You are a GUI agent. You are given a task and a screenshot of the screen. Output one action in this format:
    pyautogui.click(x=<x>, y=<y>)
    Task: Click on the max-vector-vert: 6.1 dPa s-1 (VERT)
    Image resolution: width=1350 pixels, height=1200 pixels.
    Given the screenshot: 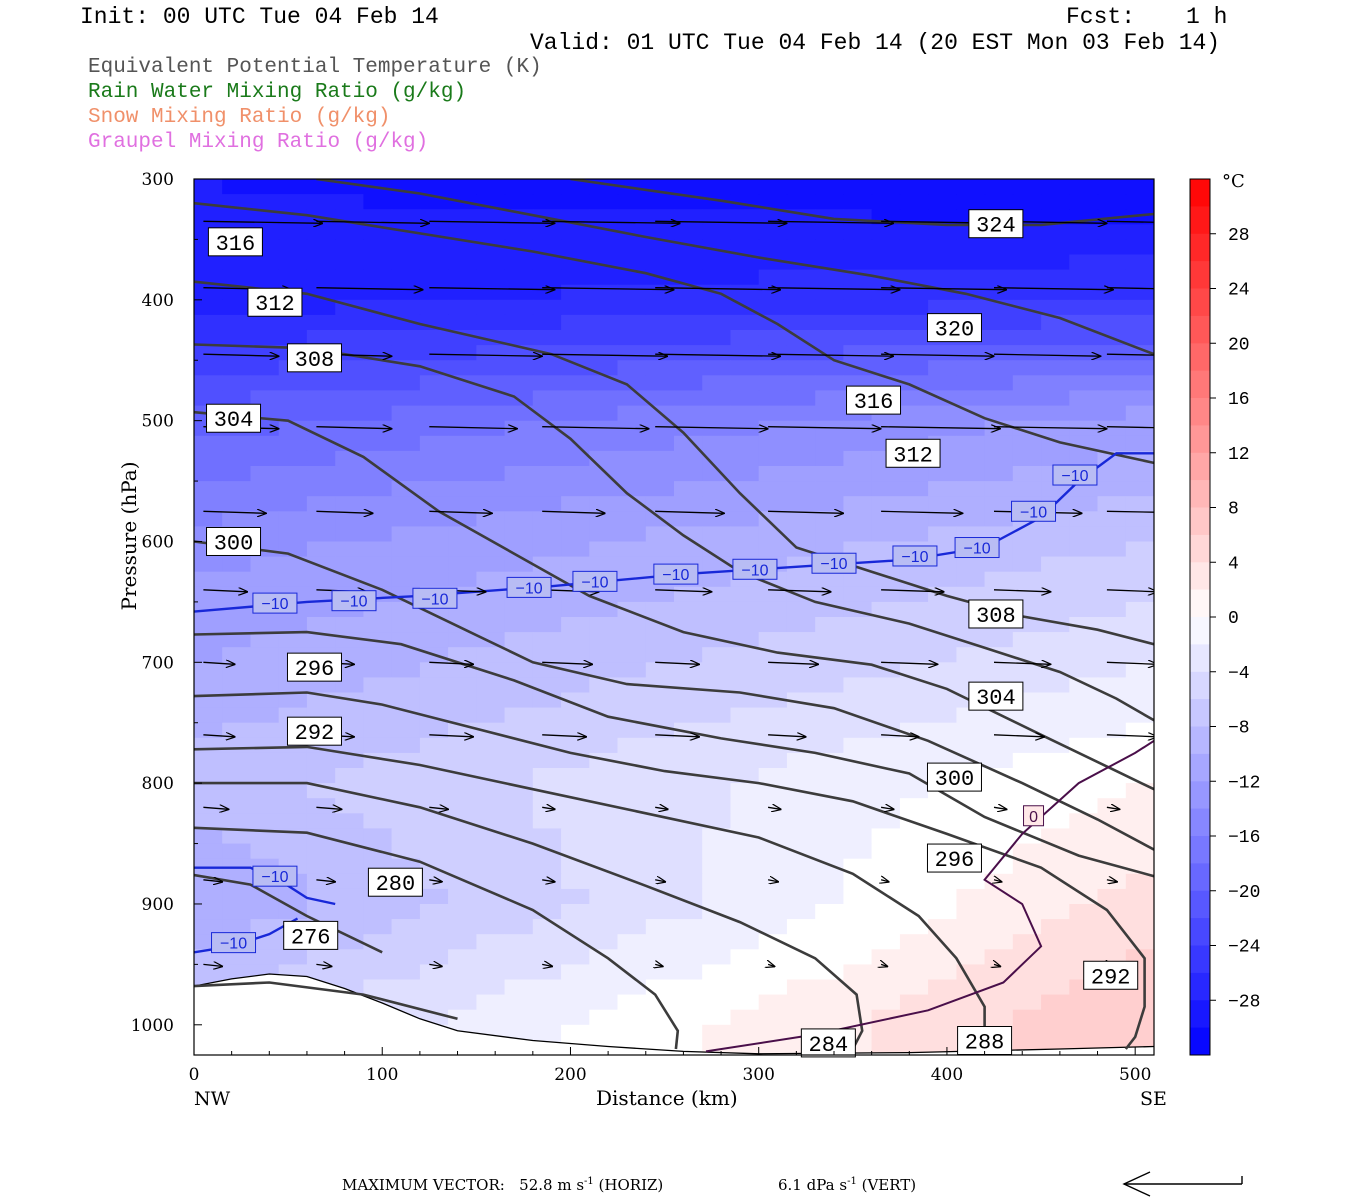 What is the action you would take?
    pyautogui.click(x=847, y=1185)
    